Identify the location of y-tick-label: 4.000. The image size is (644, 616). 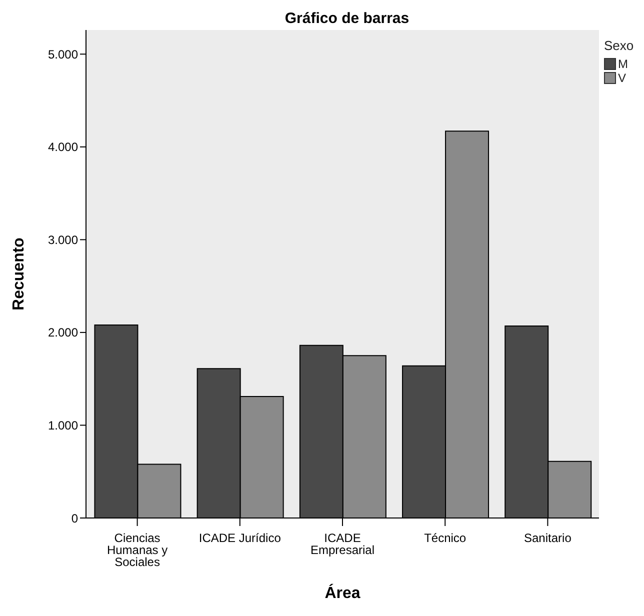
(63, 147).